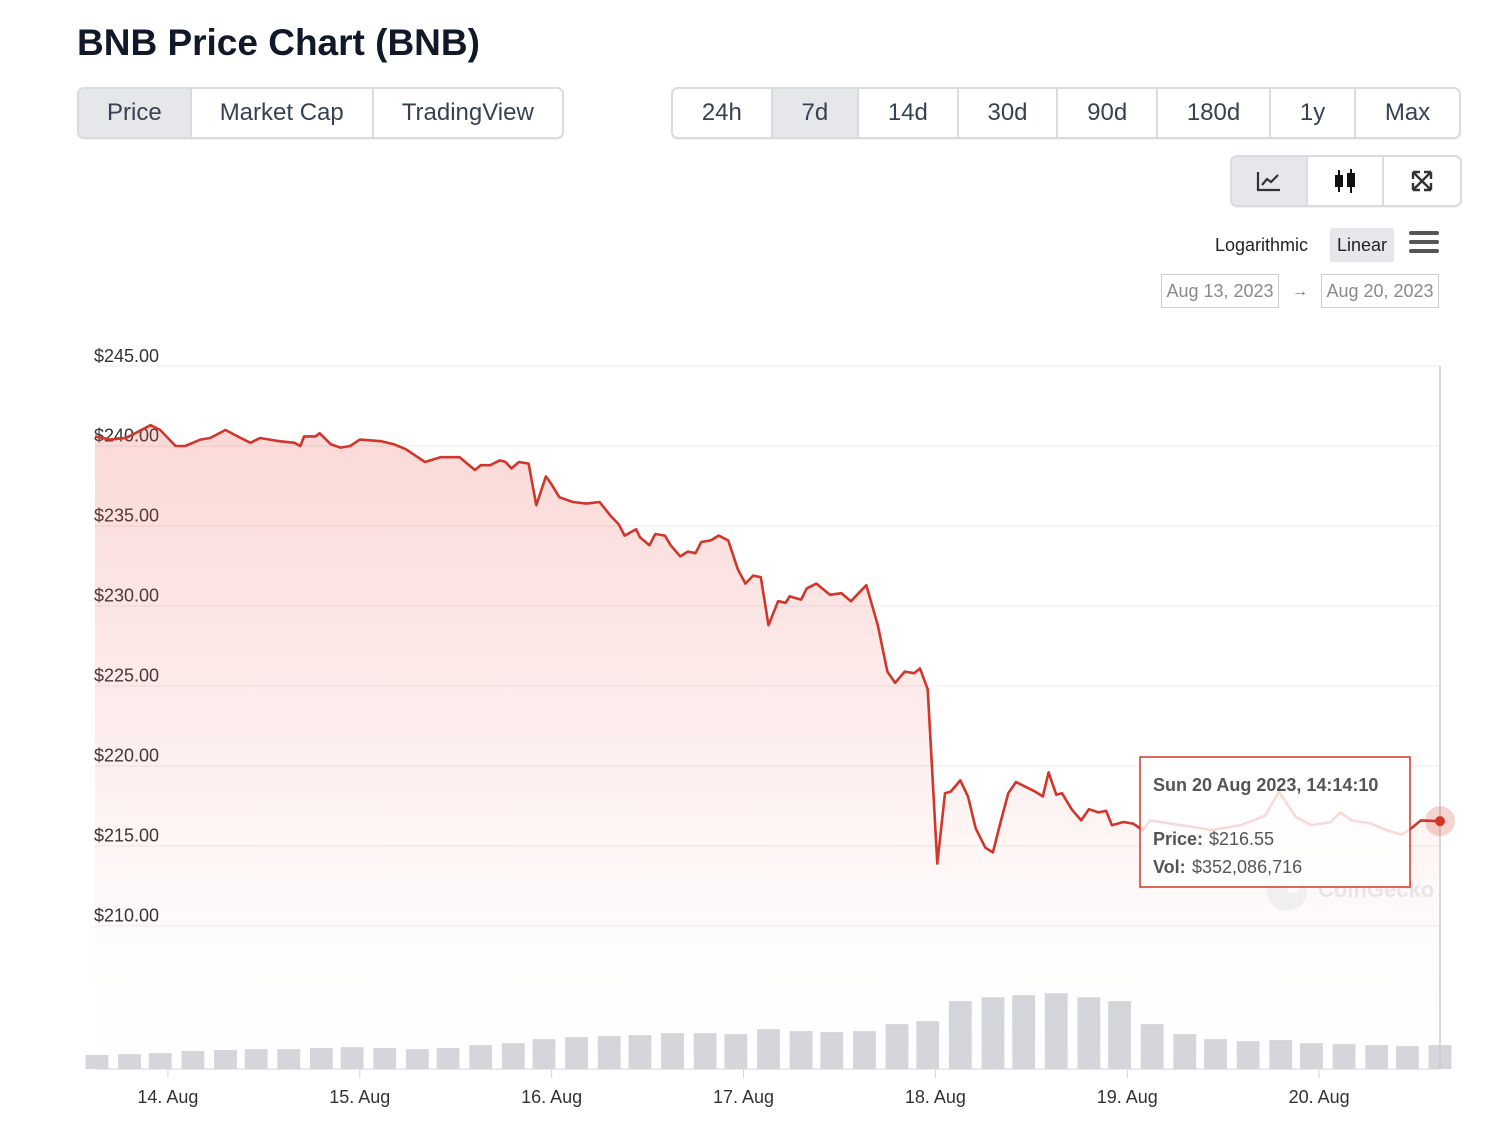 This screenshot has height=1142, width=1512. I want to click on tooltip-box, so click(1275, 822).